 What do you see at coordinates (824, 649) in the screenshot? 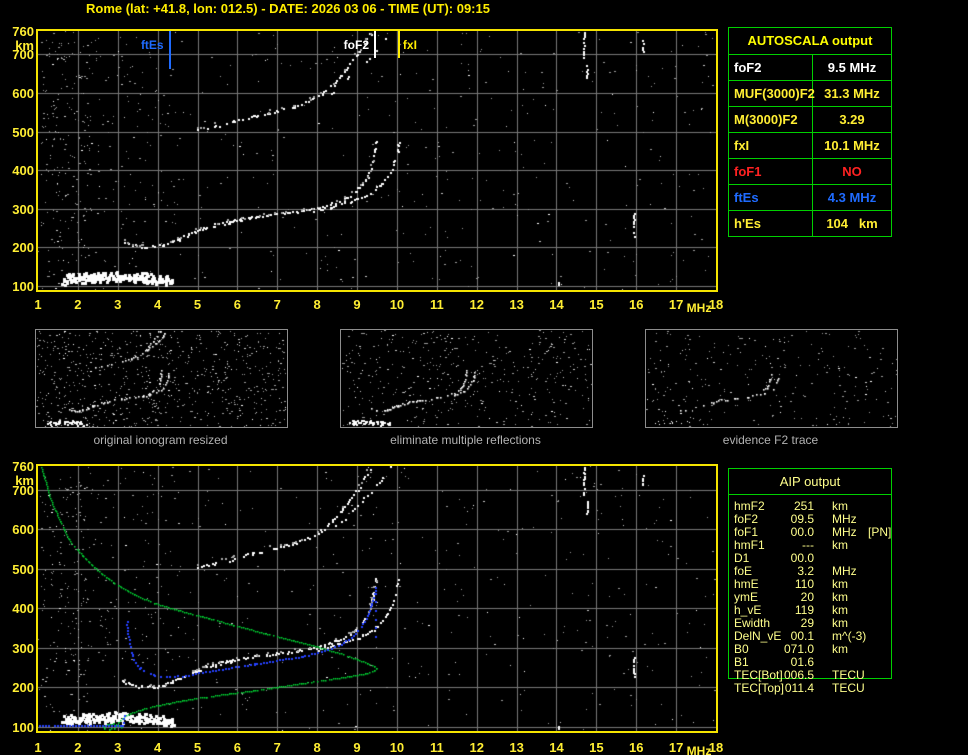
I see `aip-row: 071.0 B0 km` at bounding box center [824, 649].